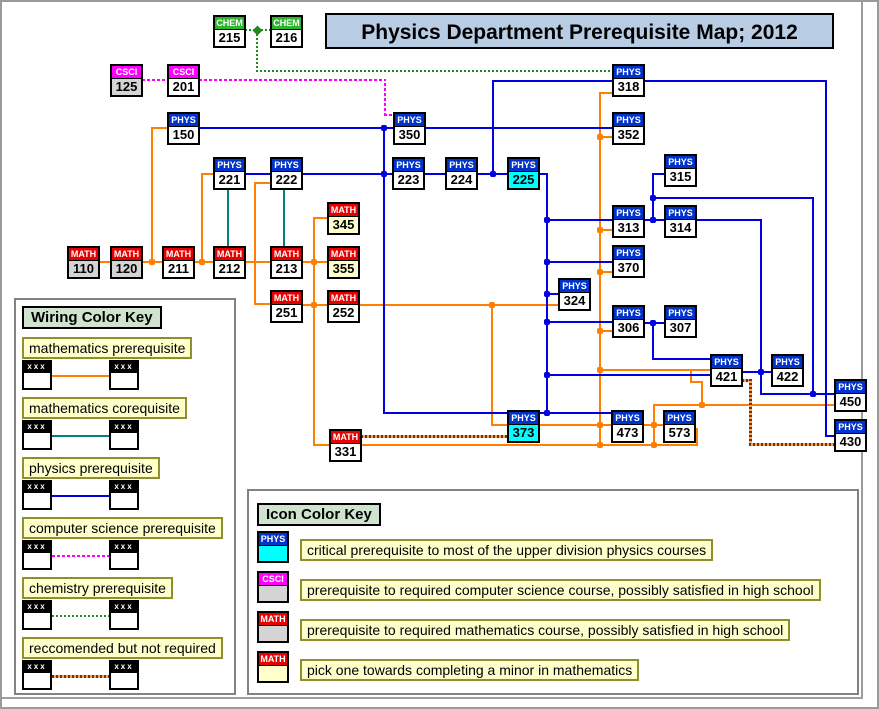  Describe the element at coordinates (628, 268) in the screenshot. I see `course-number-label: 370` at that location.